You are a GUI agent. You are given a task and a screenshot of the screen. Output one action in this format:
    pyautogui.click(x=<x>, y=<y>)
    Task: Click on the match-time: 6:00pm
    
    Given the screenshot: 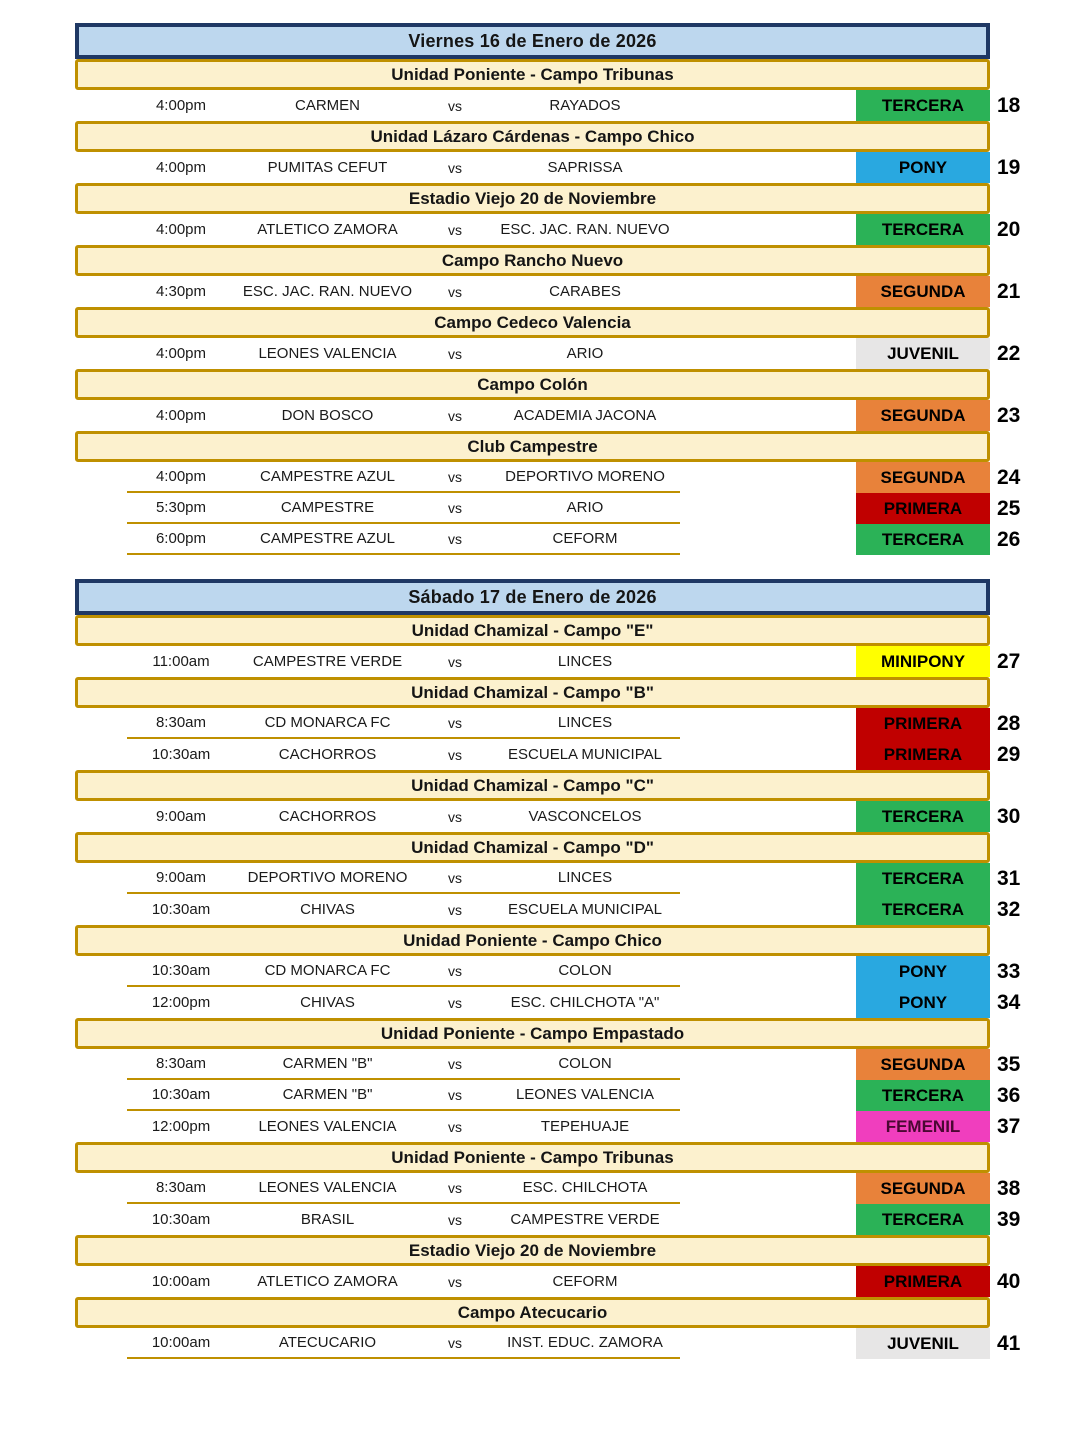 What is the action you would take?
    pyautogui.click(x=181, y=538)
    